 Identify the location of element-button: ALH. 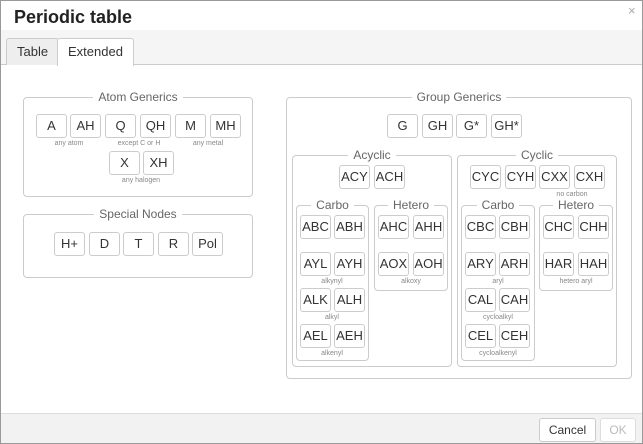
(349, 300).